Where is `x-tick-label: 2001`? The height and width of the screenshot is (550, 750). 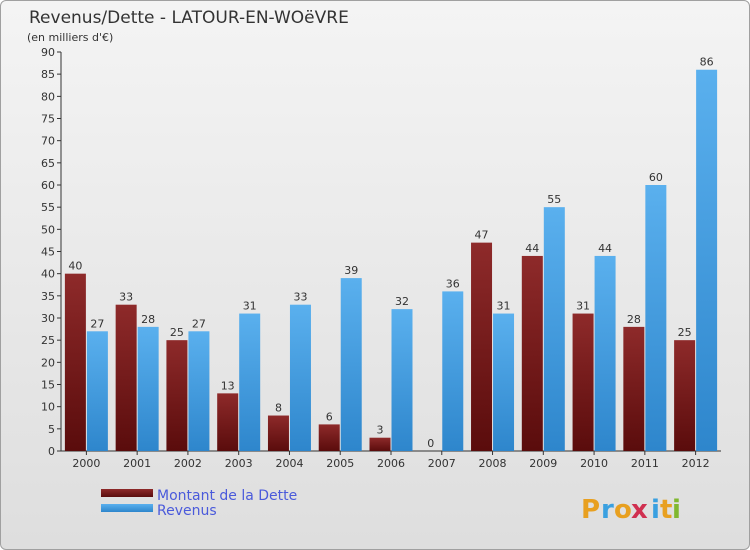 x-tick-label: 2001 is located at coordinates (137, 463).